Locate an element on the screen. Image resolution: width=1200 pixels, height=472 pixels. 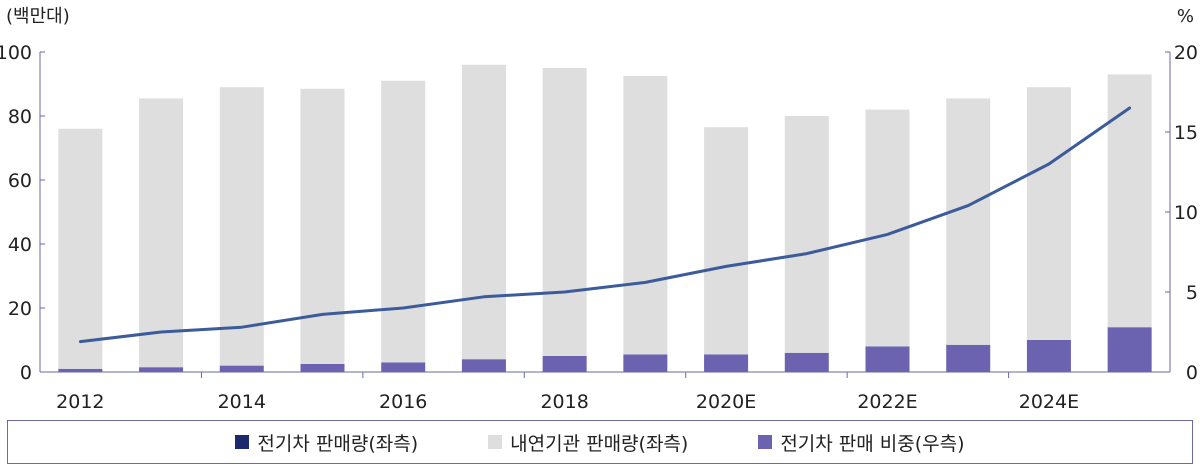
right-tick-label: 15 is located at coordinates (1186, 133).